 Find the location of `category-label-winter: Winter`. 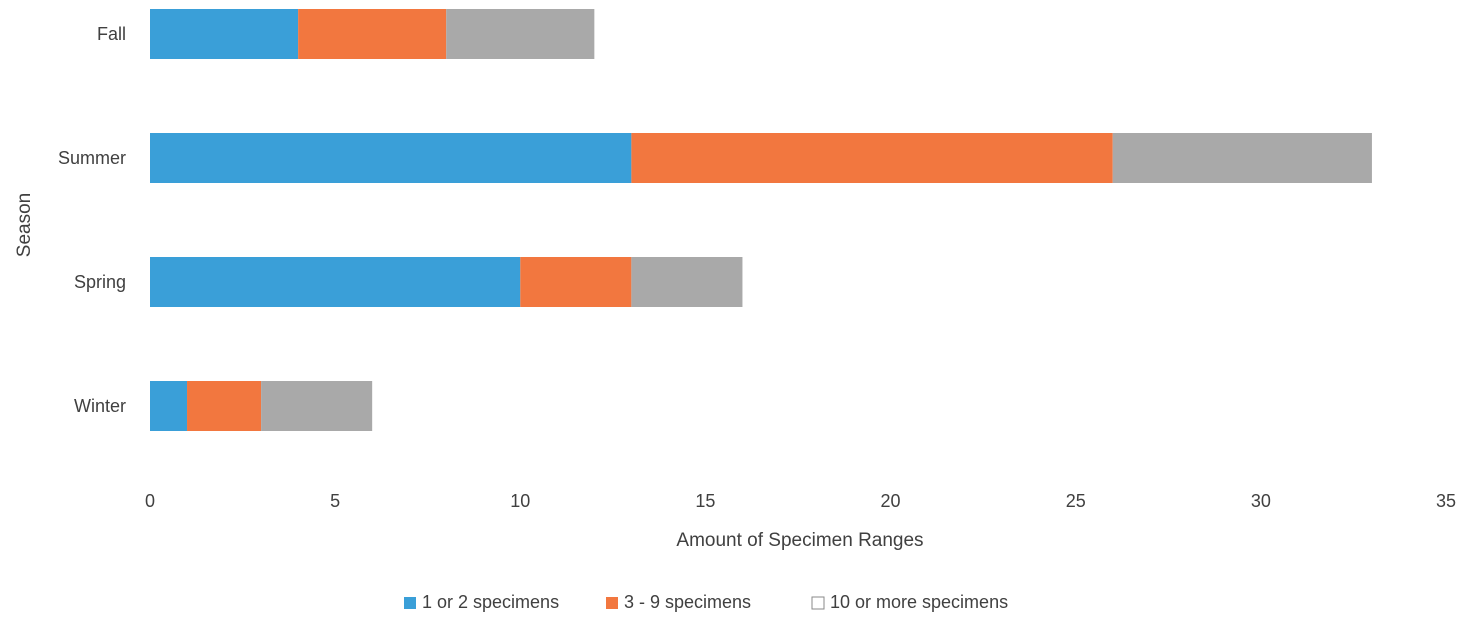

category-label-winter: Winter is located at coordinates (100, 406).